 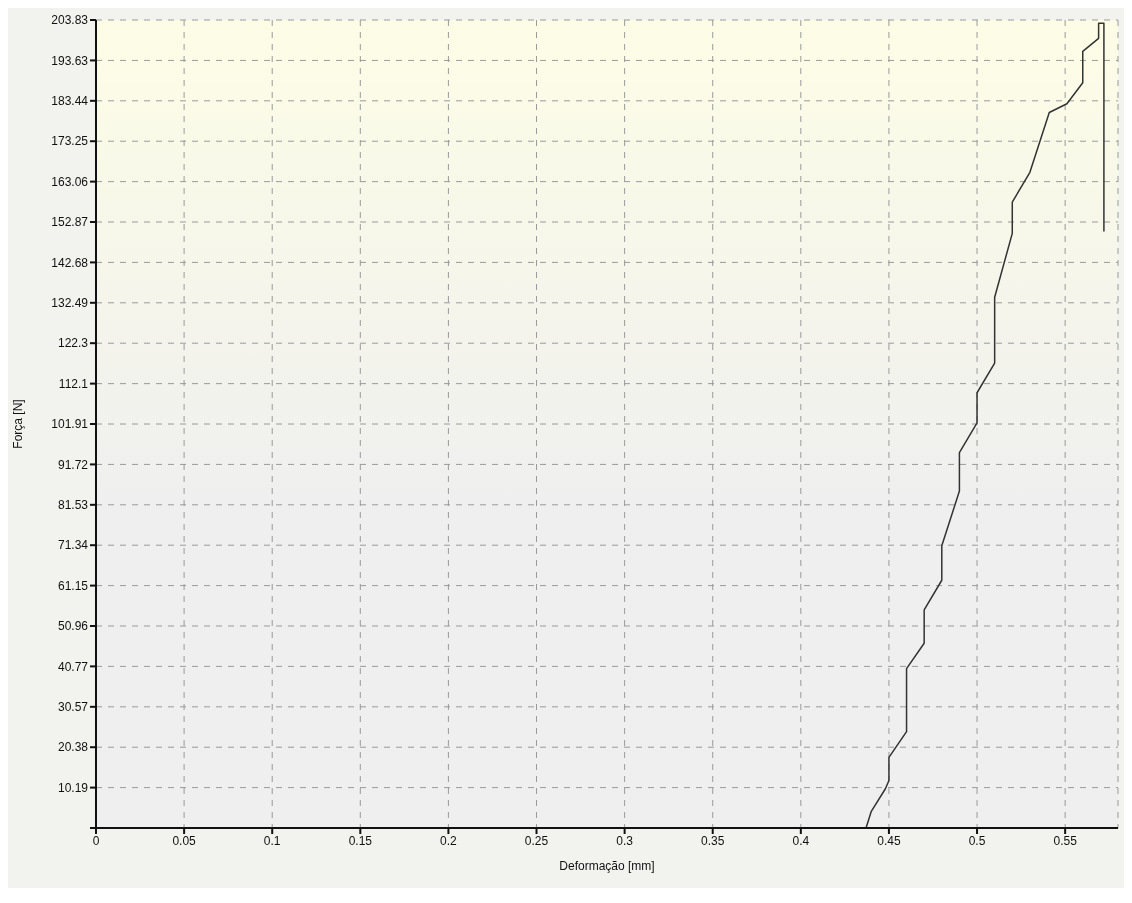 I want to click on y-tick-label: 142.68, so click(x=70, y=262).